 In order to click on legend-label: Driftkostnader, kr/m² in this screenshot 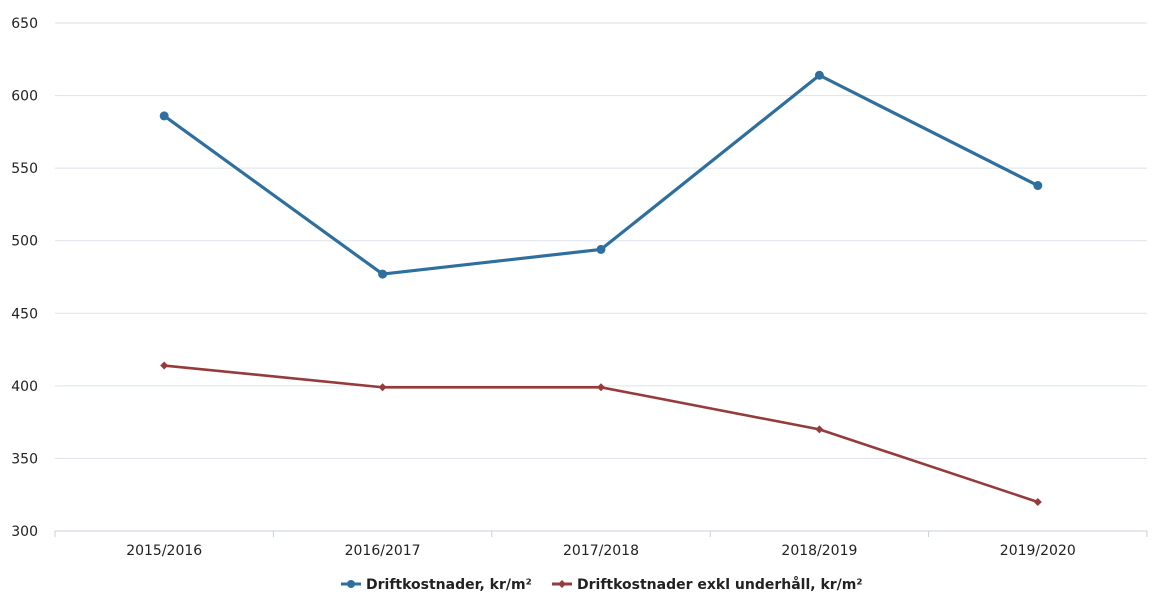, I will do `click(449, 585)`.